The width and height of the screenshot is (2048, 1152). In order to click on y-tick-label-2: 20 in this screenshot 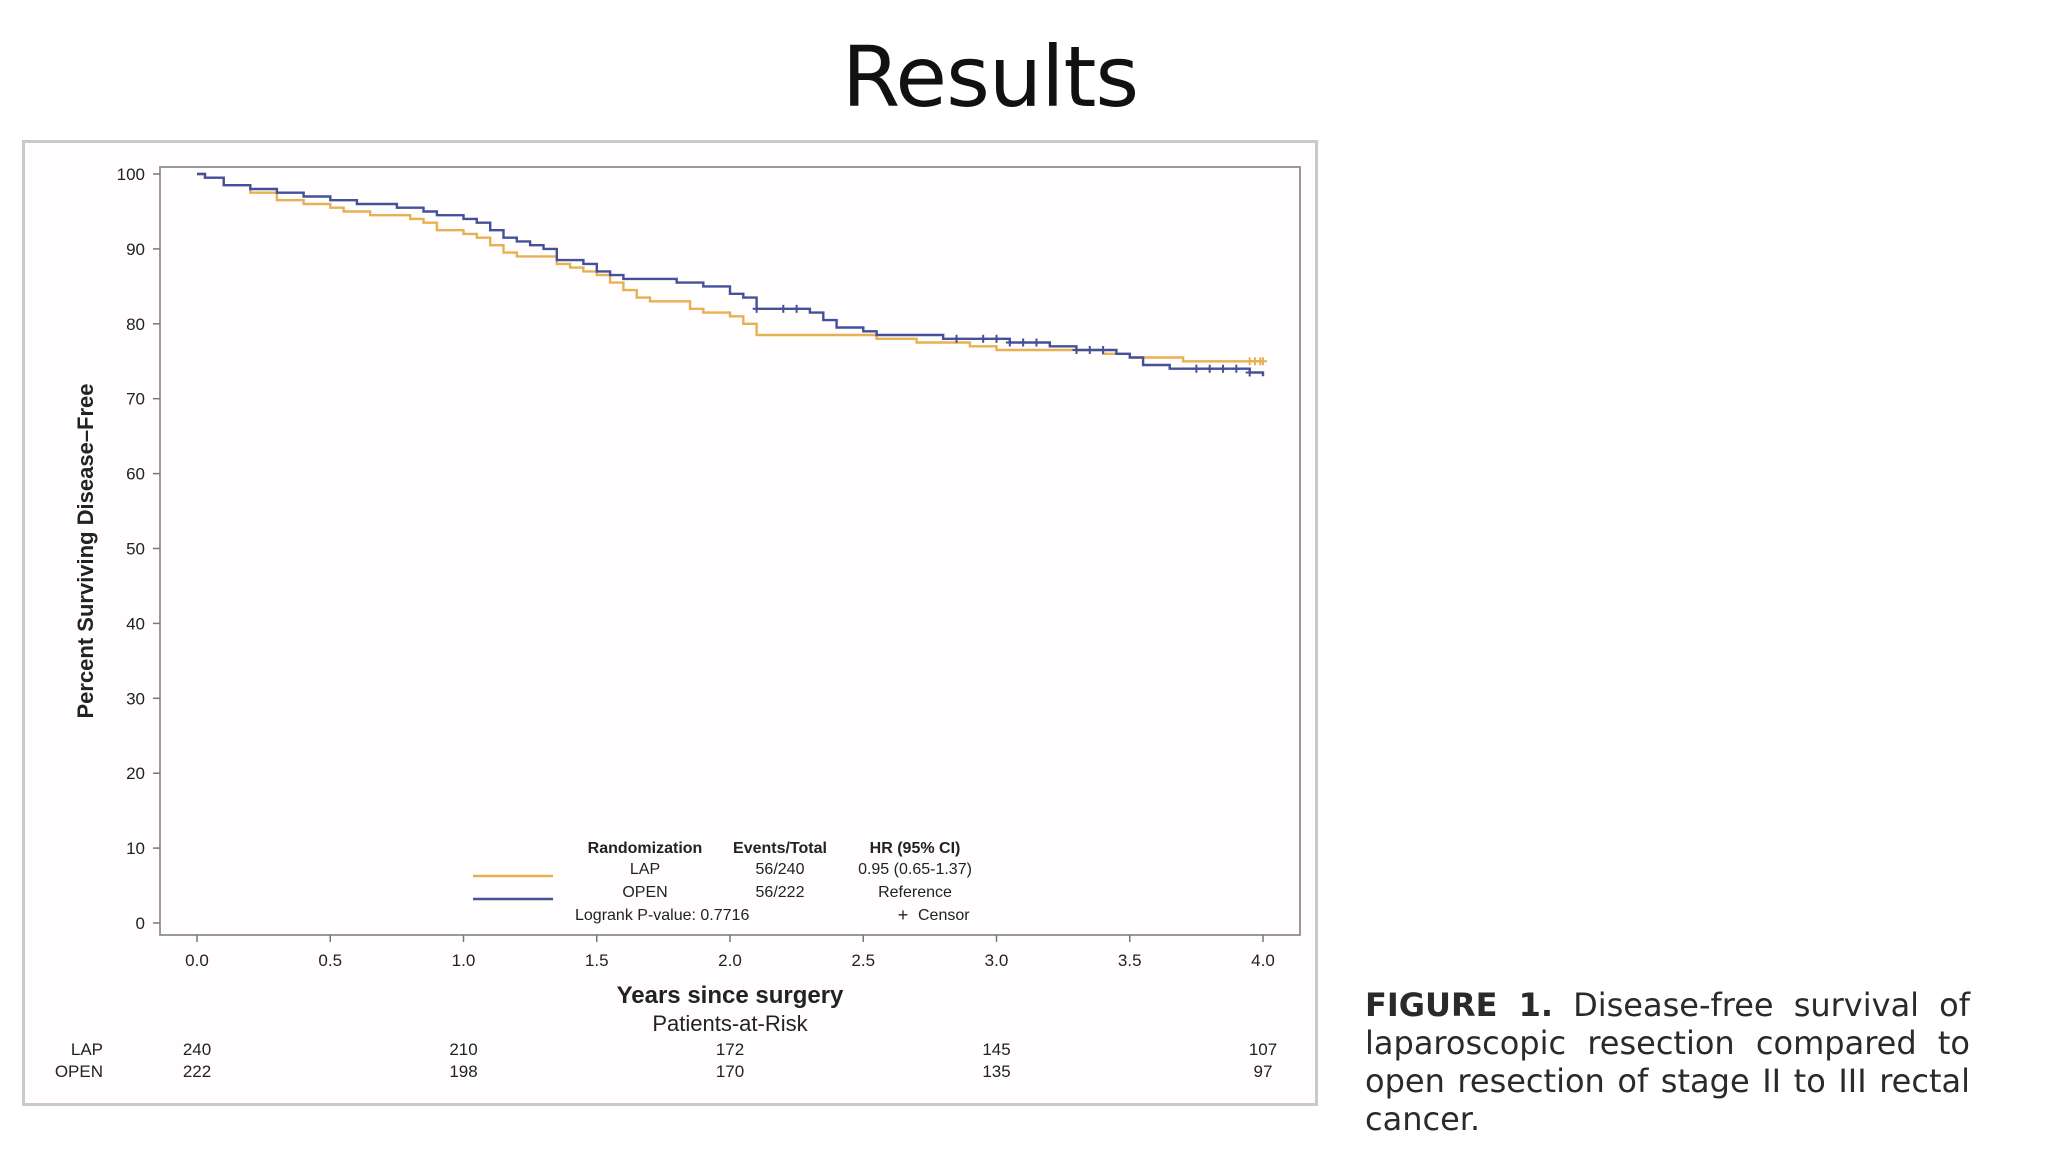, I will do `click(135, 773)`.